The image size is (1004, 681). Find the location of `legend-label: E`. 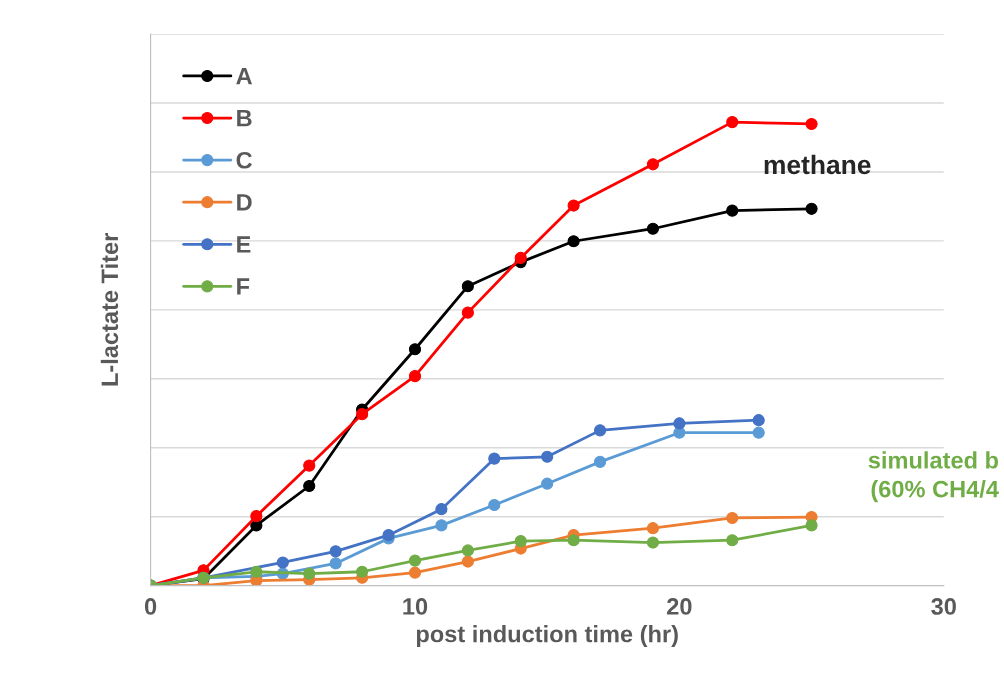

legend-label: E is located at coordinates (244, 244).